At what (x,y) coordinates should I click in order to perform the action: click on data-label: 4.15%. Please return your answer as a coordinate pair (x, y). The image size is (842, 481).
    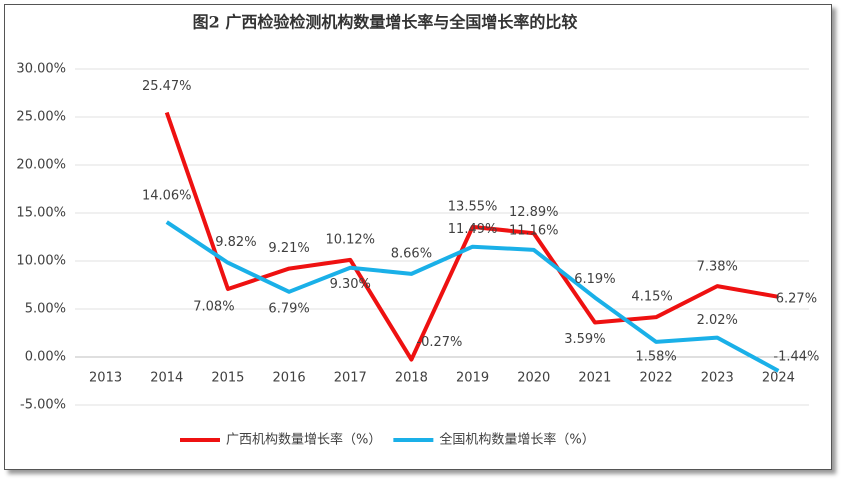
    Looking at the image, I should click on (651, 297).